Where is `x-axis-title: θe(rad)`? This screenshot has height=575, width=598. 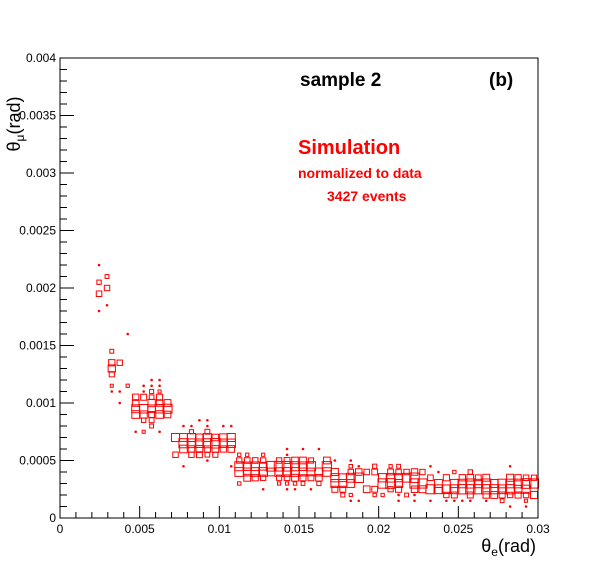
x-axis-title: θe(rad) is located at coordinates (508, 547).